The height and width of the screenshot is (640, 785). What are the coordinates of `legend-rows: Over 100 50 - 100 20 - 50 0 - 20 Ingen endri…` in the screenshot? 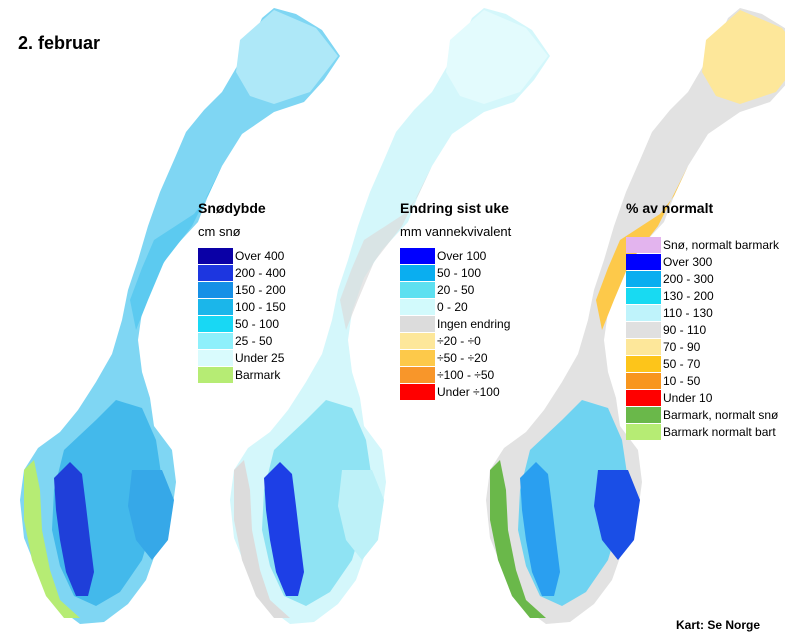 It's located at (455, 323).